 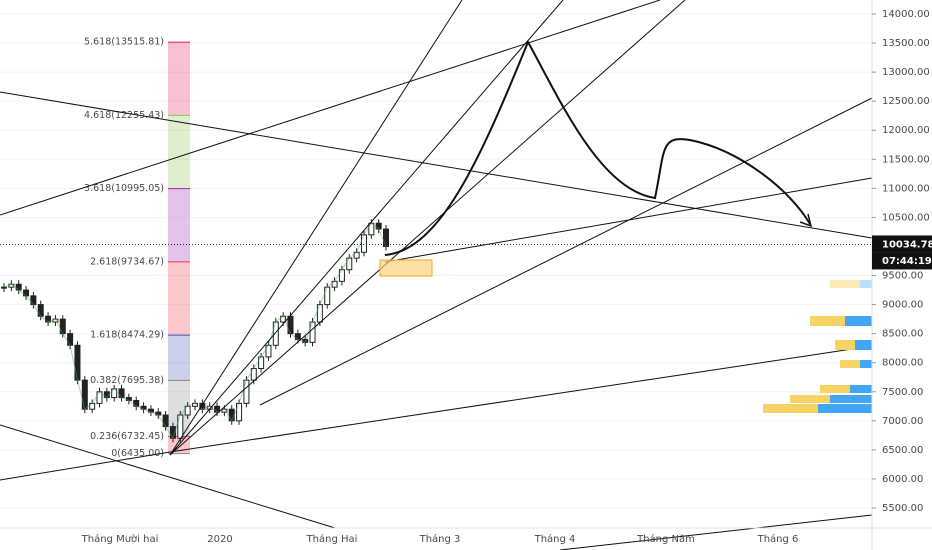 I want to click on fib-label: 1.618(8474.29), so click(x=127, y=335).